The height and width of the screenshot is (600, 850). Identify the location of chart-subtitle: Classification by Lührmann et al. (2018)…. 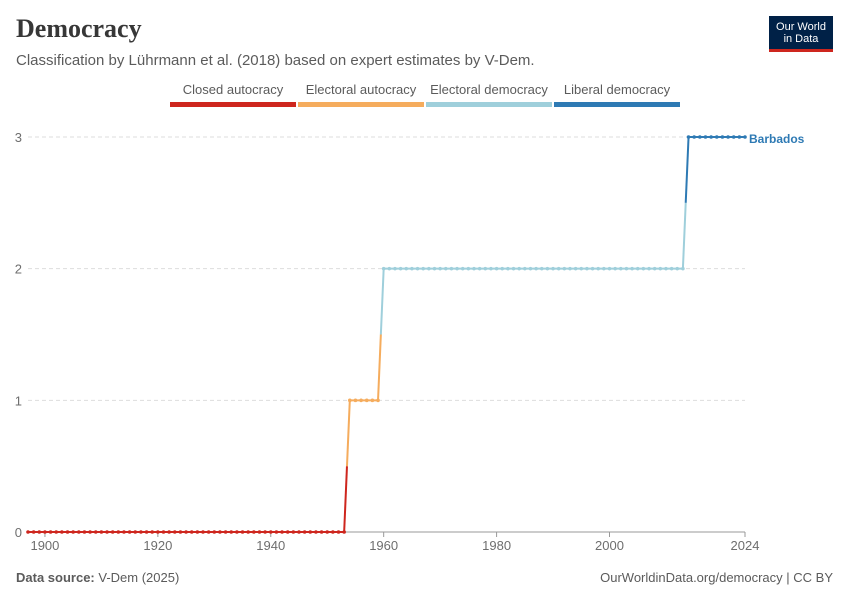
(275, 60).